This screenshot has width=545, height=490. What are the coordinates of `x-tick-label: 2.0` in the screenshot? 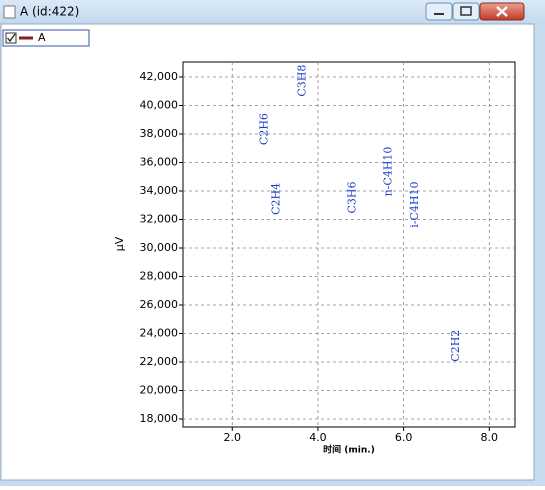 It's located at (233, 437).